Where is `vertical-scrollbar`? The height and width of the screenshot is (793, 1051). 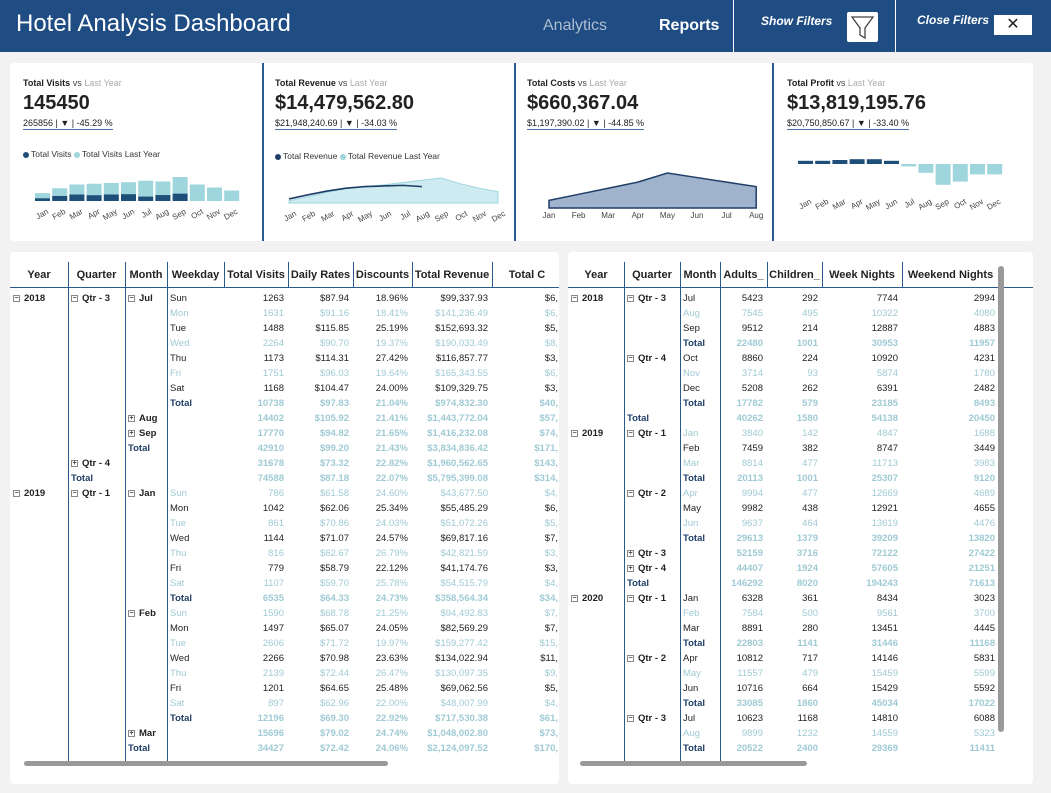
vertical-scrollbar is located at coordinates (1001, 499).